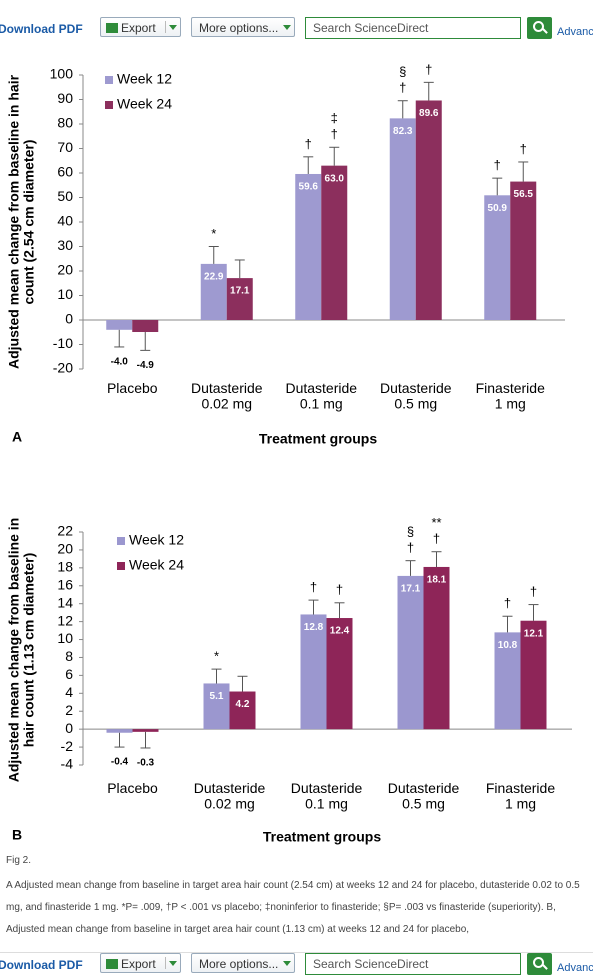 This screenshot has height=979, width=593. Describe the element at coordinates (65, 98) in the screenshot. I see `y-tick-label: 90` at that location.